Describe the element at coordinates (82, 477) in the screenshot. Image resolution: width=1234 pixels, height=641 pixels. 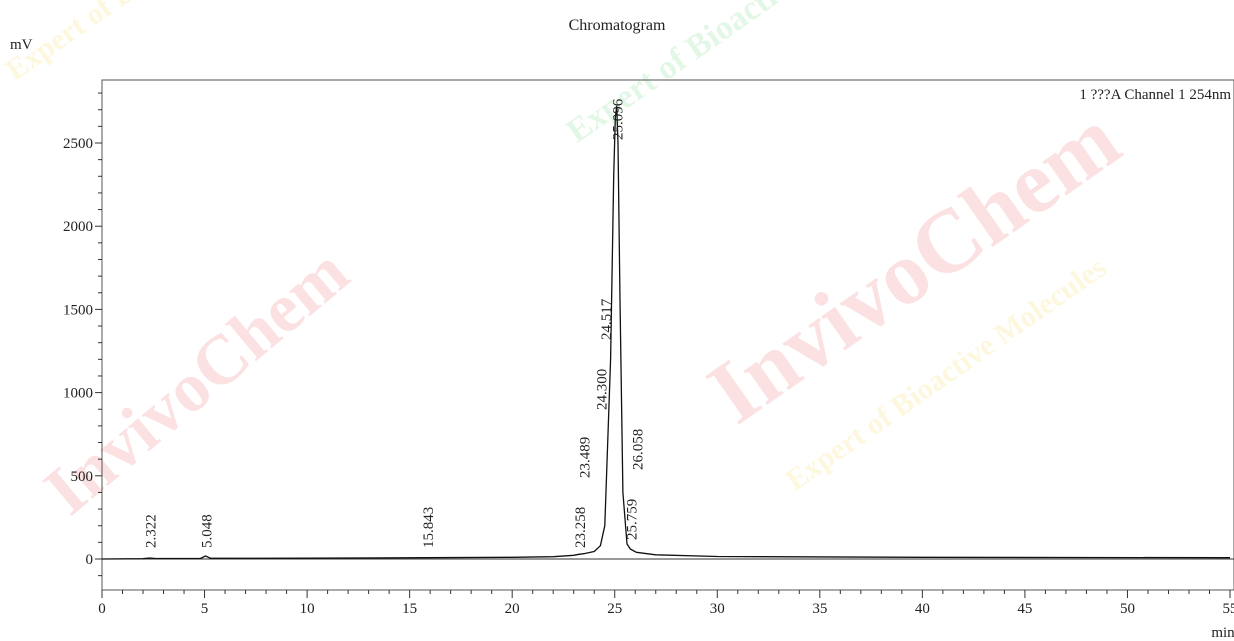
I see `y-tick-label: 500` at that location.